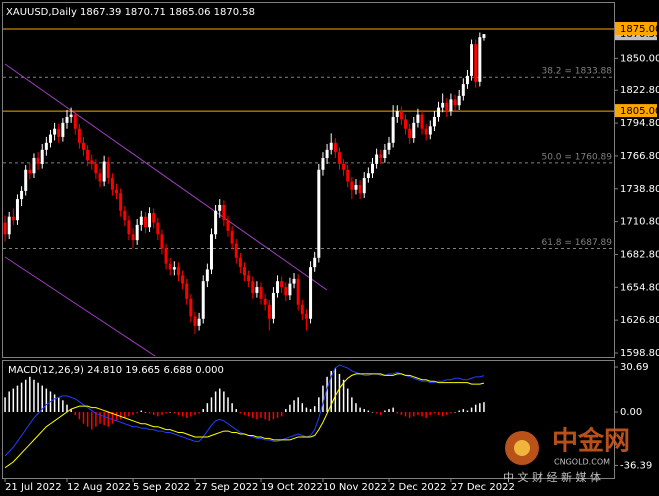 The image size is (659, 496). I want to click on watermark: 中金网 CNGOLD.COM 中 文 财 经 新 媒 体, so click(566, 455).